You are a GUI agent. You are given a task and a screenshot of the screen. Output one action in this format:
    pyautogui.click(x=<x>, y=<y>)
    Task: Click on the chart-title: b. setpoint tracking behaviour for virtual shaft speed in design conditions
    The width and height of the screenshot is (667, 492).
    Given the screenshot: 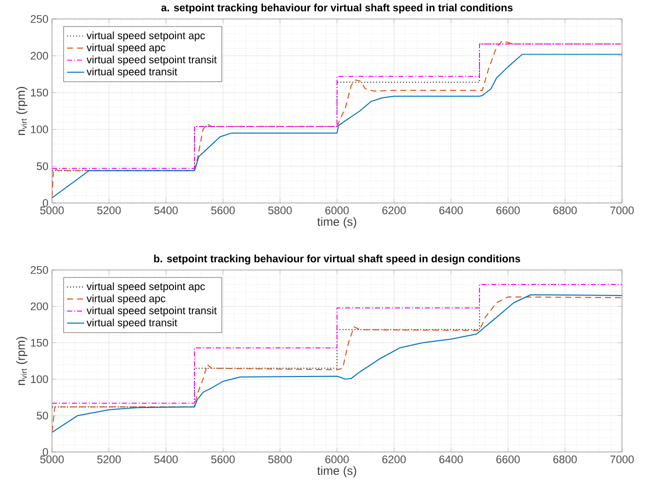 What is the action you would take?
    pyautogui.click(x=337, y=259)
    